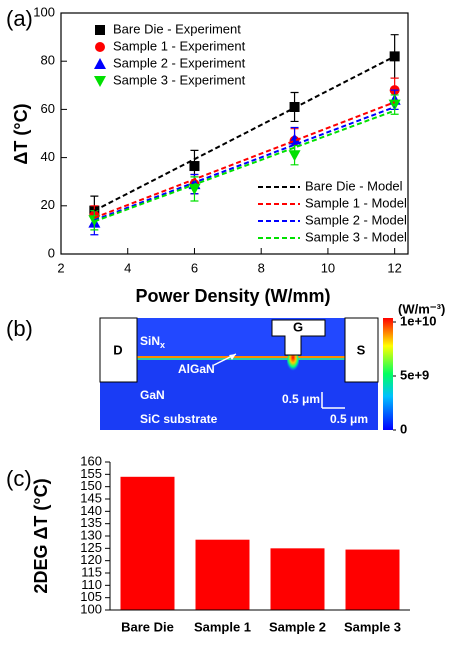 This screenshot has height=649, width=455. What do you see at coordinates (91, 485) in the screenshot?
I see `y-tick-label: 150` at bounding box center [91, 485].